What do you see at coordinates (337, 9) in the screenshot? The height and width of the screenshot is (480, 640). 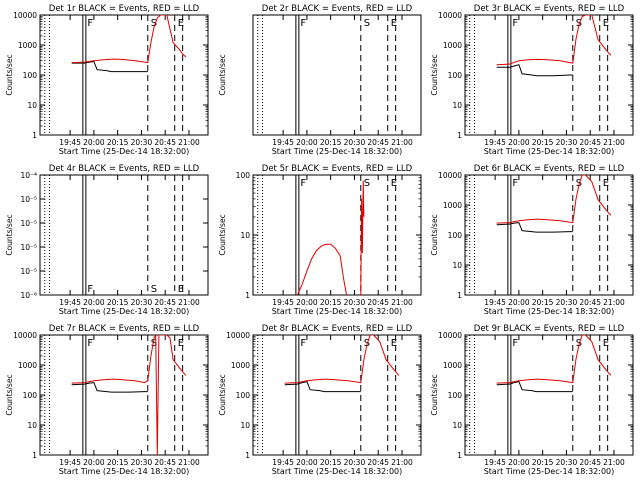 I see `panel-title: Det 2r BLACK = Events, RED = LLD` at bounding box center [337, 9].